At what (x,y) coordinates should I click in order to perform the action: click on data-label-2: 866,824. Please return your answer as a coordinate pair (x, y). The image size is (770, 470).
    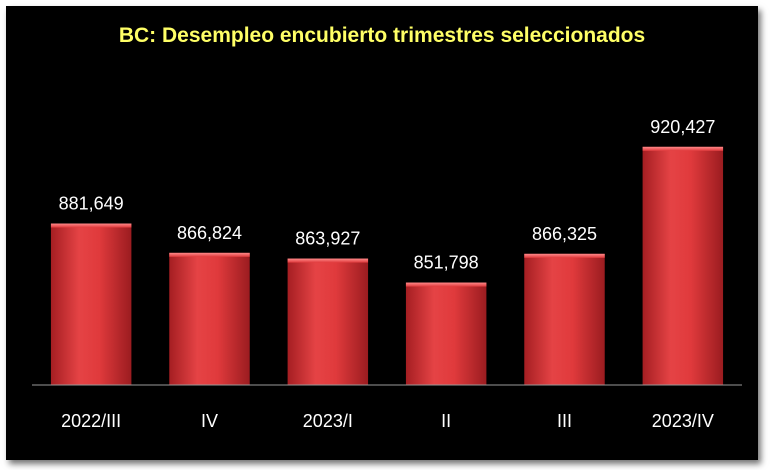
    Looking at the image, I should click on (209, 233).